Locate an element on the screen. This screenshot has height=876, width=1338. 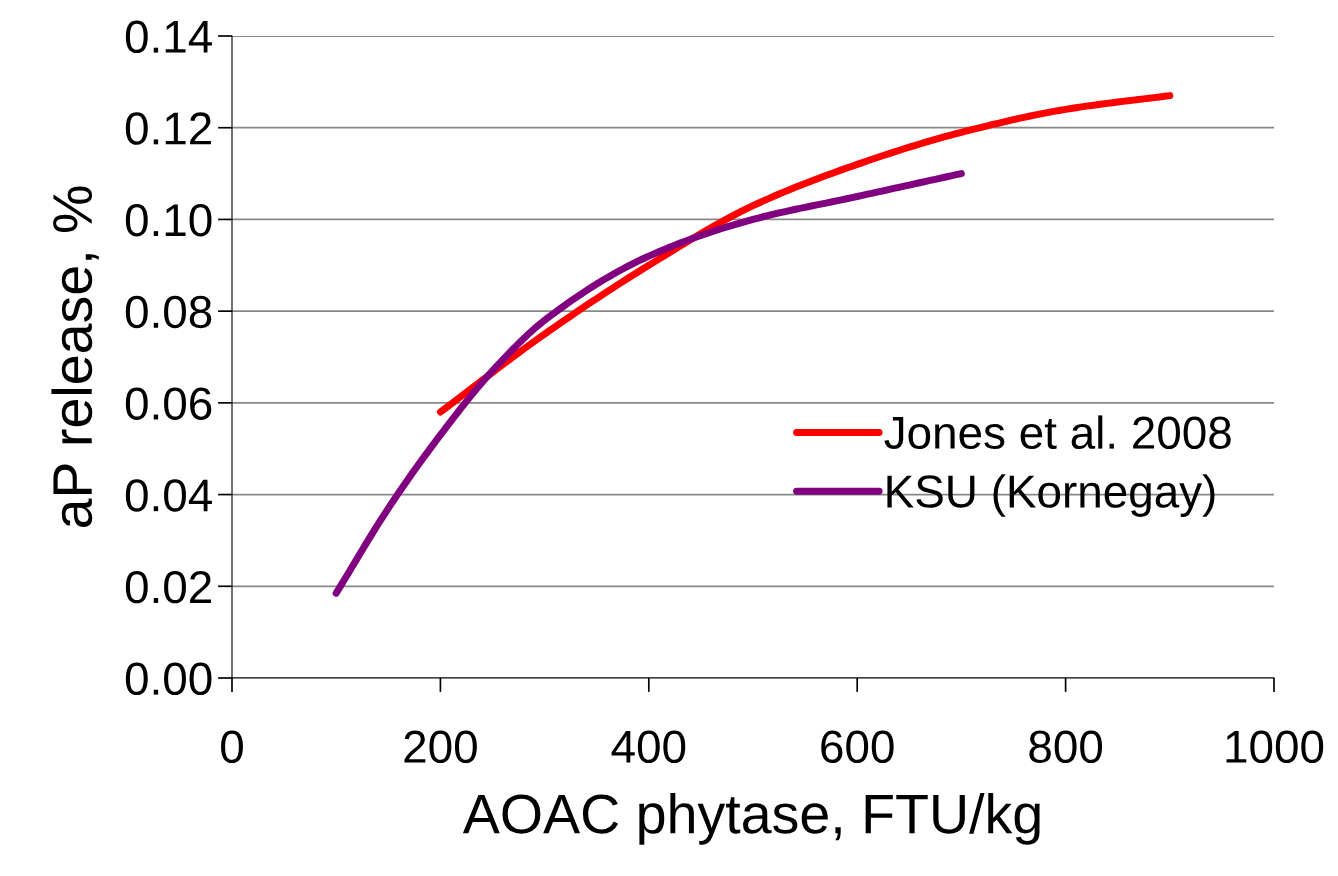
y-tick-label: 0.00 is located at coordinates (168, 679).